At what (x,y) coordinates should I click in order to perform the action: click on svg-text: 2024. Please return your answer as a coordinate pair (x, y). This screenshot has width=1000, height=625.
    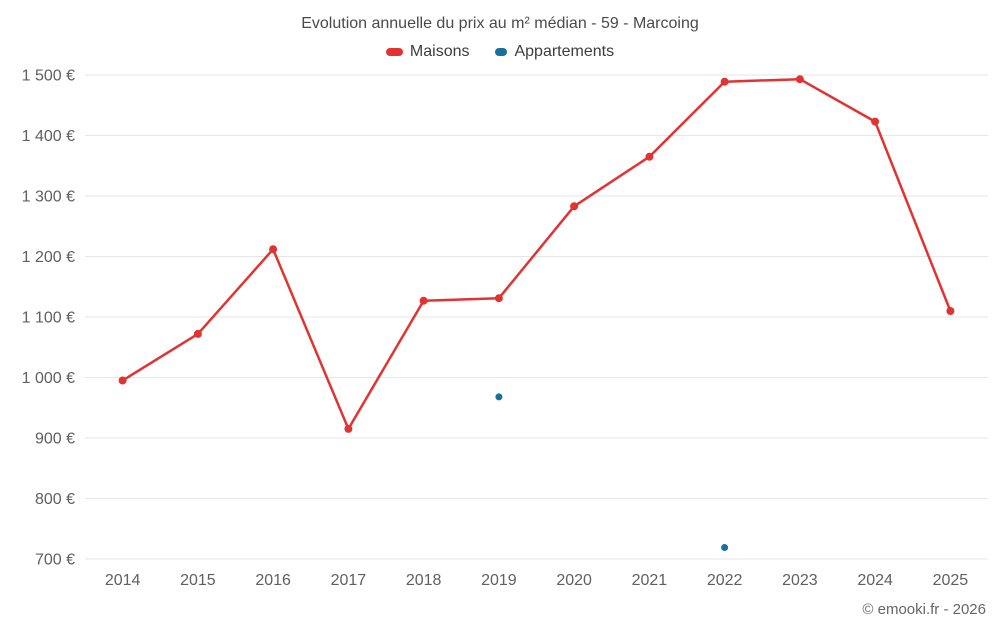
    Looking at the image, I should click on (875, 580).